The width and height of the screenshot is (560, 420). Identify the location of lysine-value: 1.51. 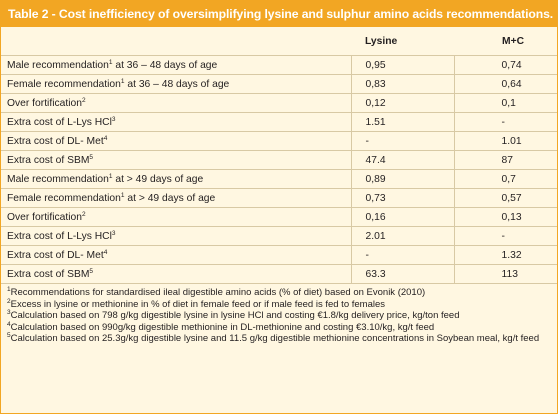
(403, 122).